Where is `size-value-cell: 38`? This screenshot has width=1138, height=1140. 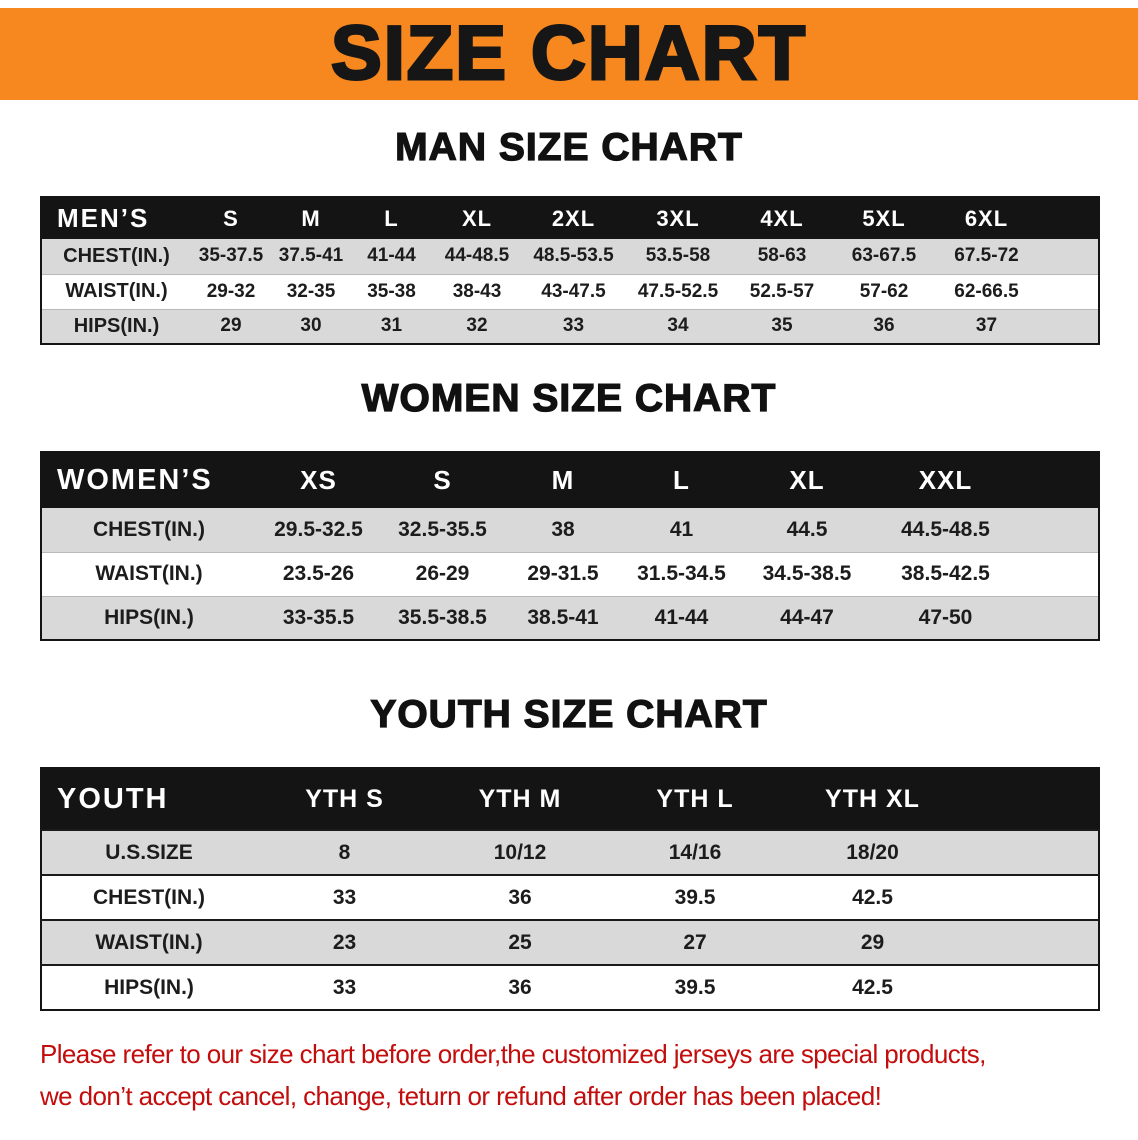 size-value-cell: 38 is located at coordinates (563, 529).